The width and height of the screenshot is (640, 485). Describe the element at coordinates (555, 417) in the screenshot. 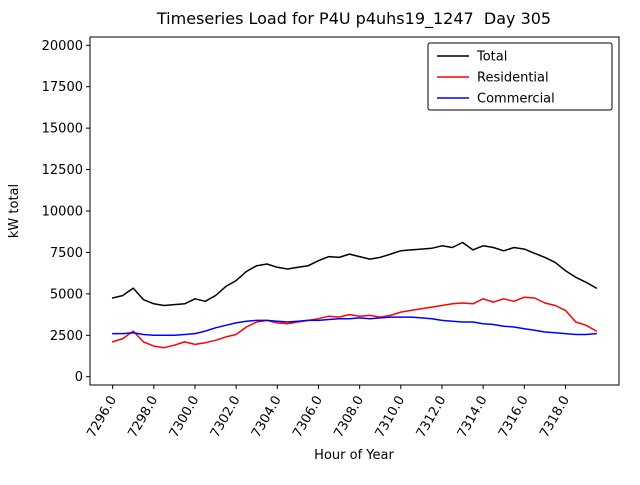

I see `x-tick-label: 7318.0` at that location.